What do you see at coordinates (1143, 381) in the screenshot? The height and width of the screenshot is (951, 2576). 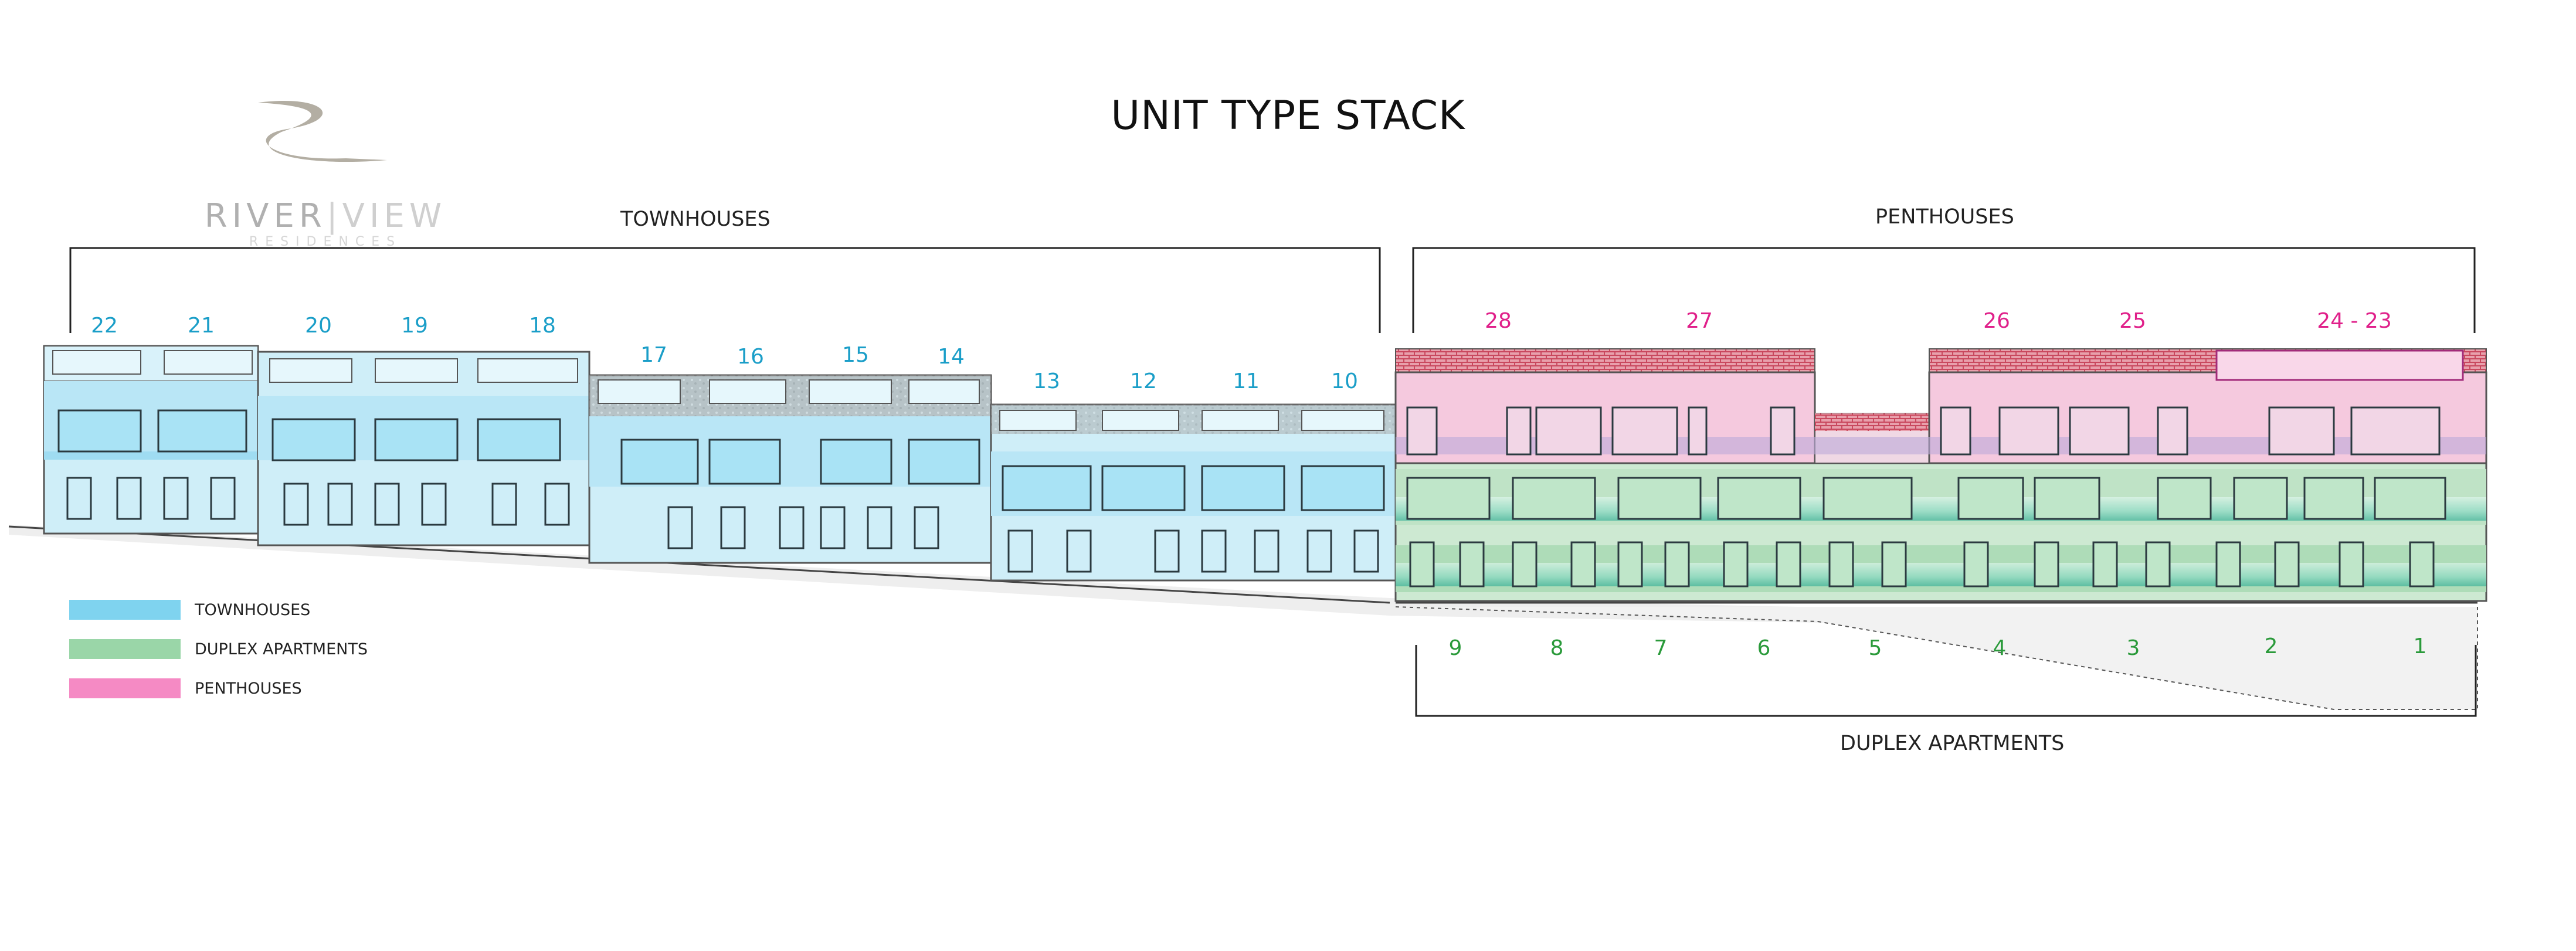 I see `unit-number-12: 12` at bounding box center [1143, 381].